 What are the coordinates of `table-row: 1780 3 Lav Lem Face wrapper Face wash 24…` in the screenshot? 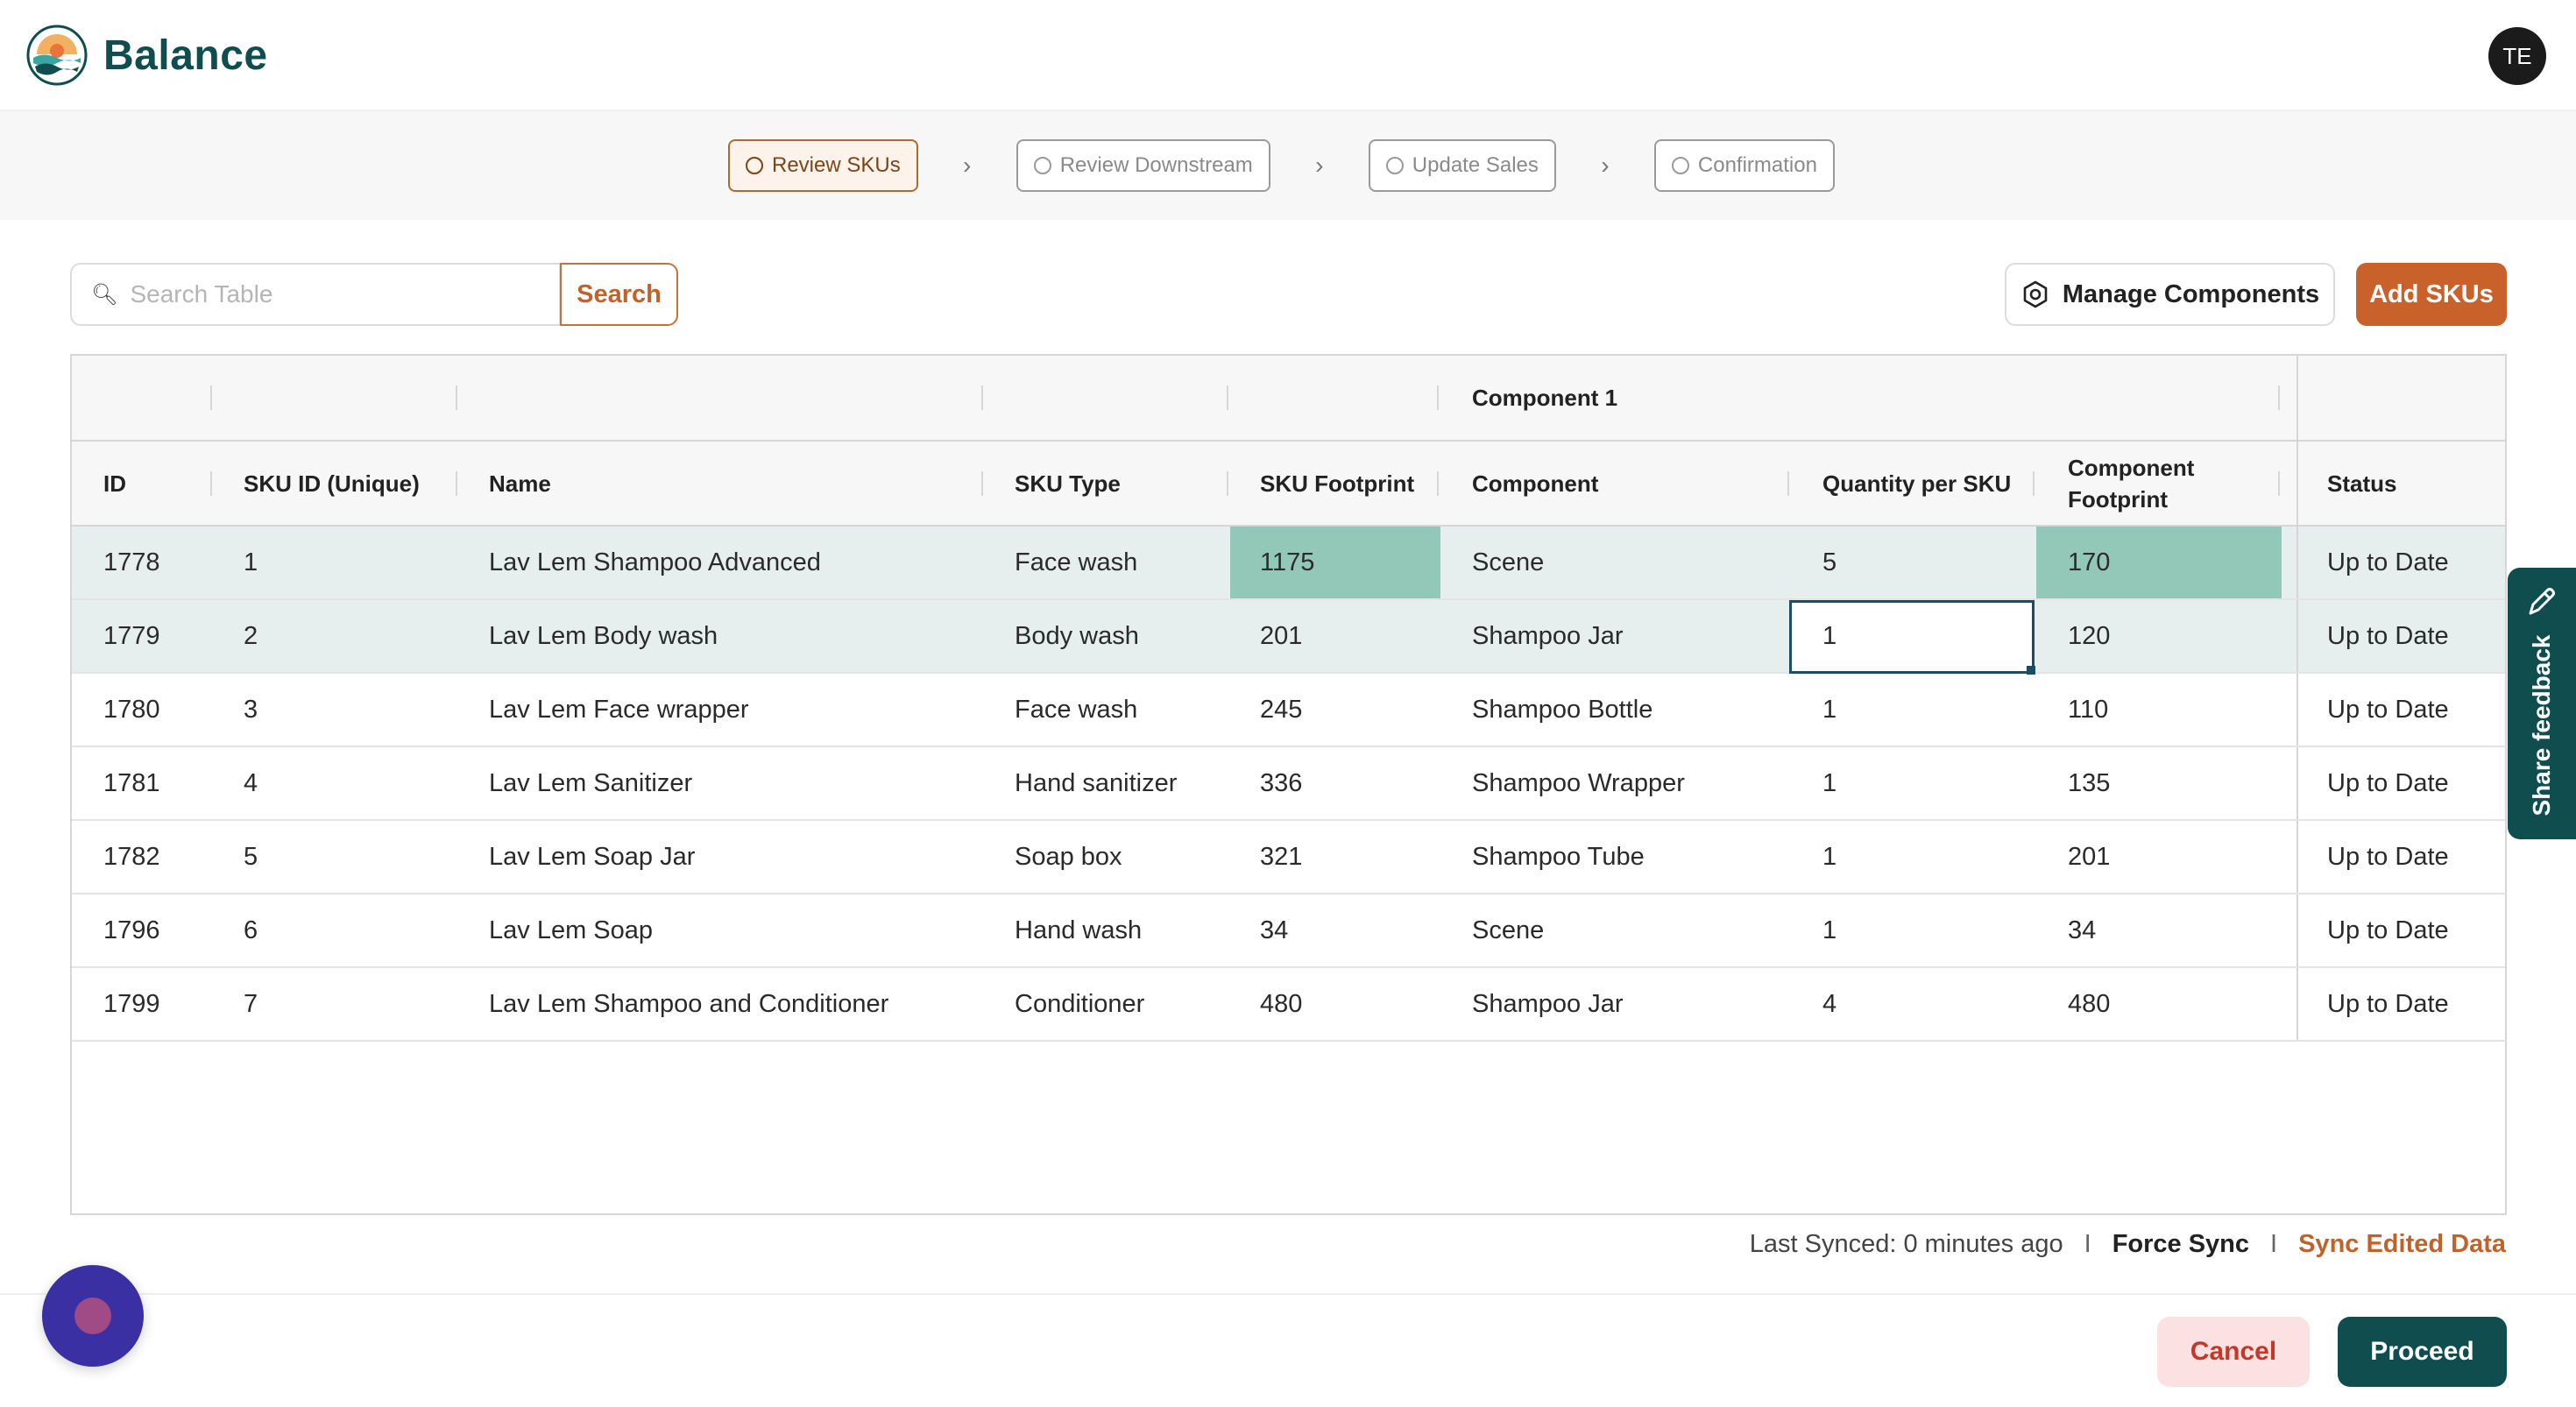 It's located at (1288, 710).